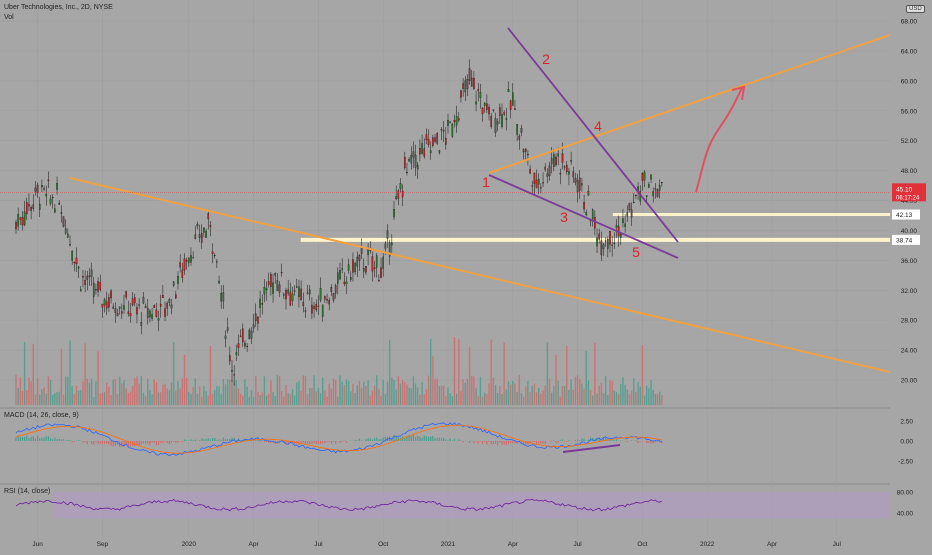  Describe the element at coordinates (103, 544) in the screenshot. I see `time-label-1: Sep` at that location.